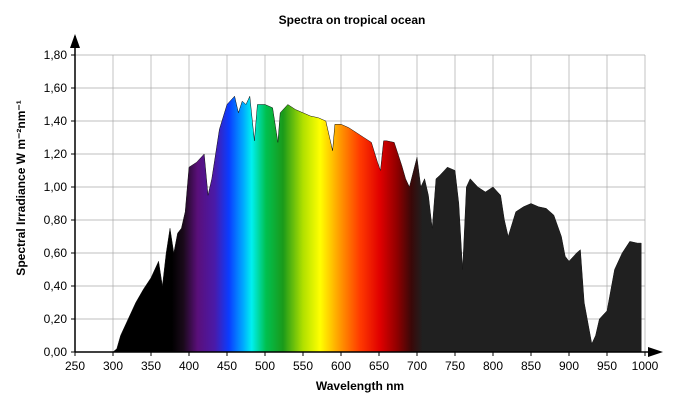  Describe the element at coordinates (56, 286) in the screenshot. I see `y-tick-label: 0,40` at that location.